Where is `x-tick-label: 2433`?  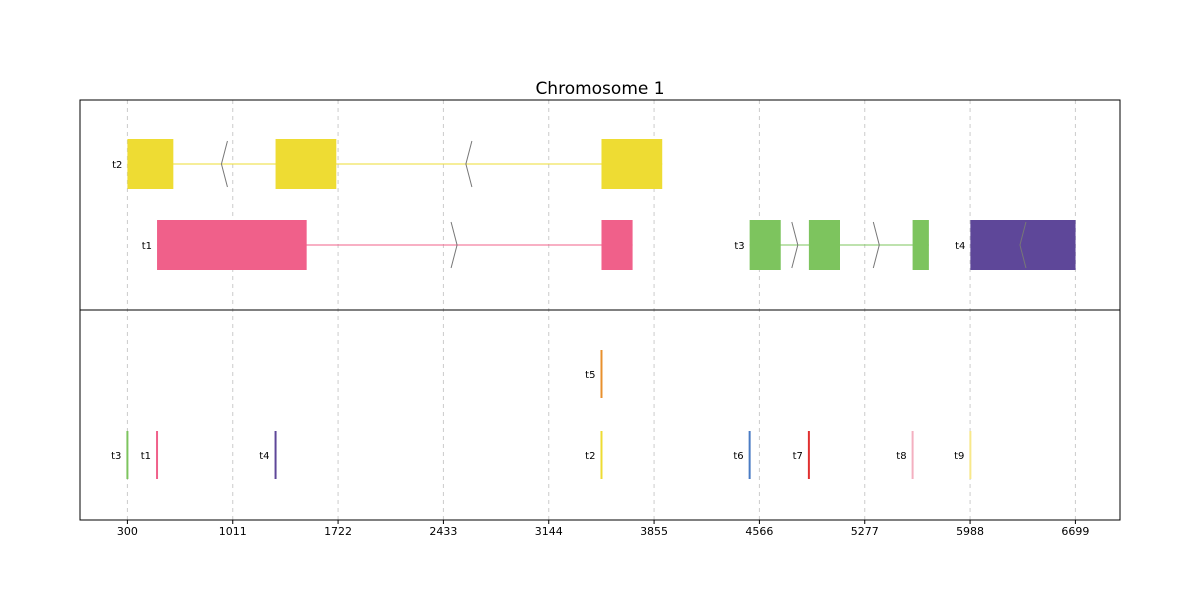 x-tick-label: 2433 is located at coordinates (443, 531).